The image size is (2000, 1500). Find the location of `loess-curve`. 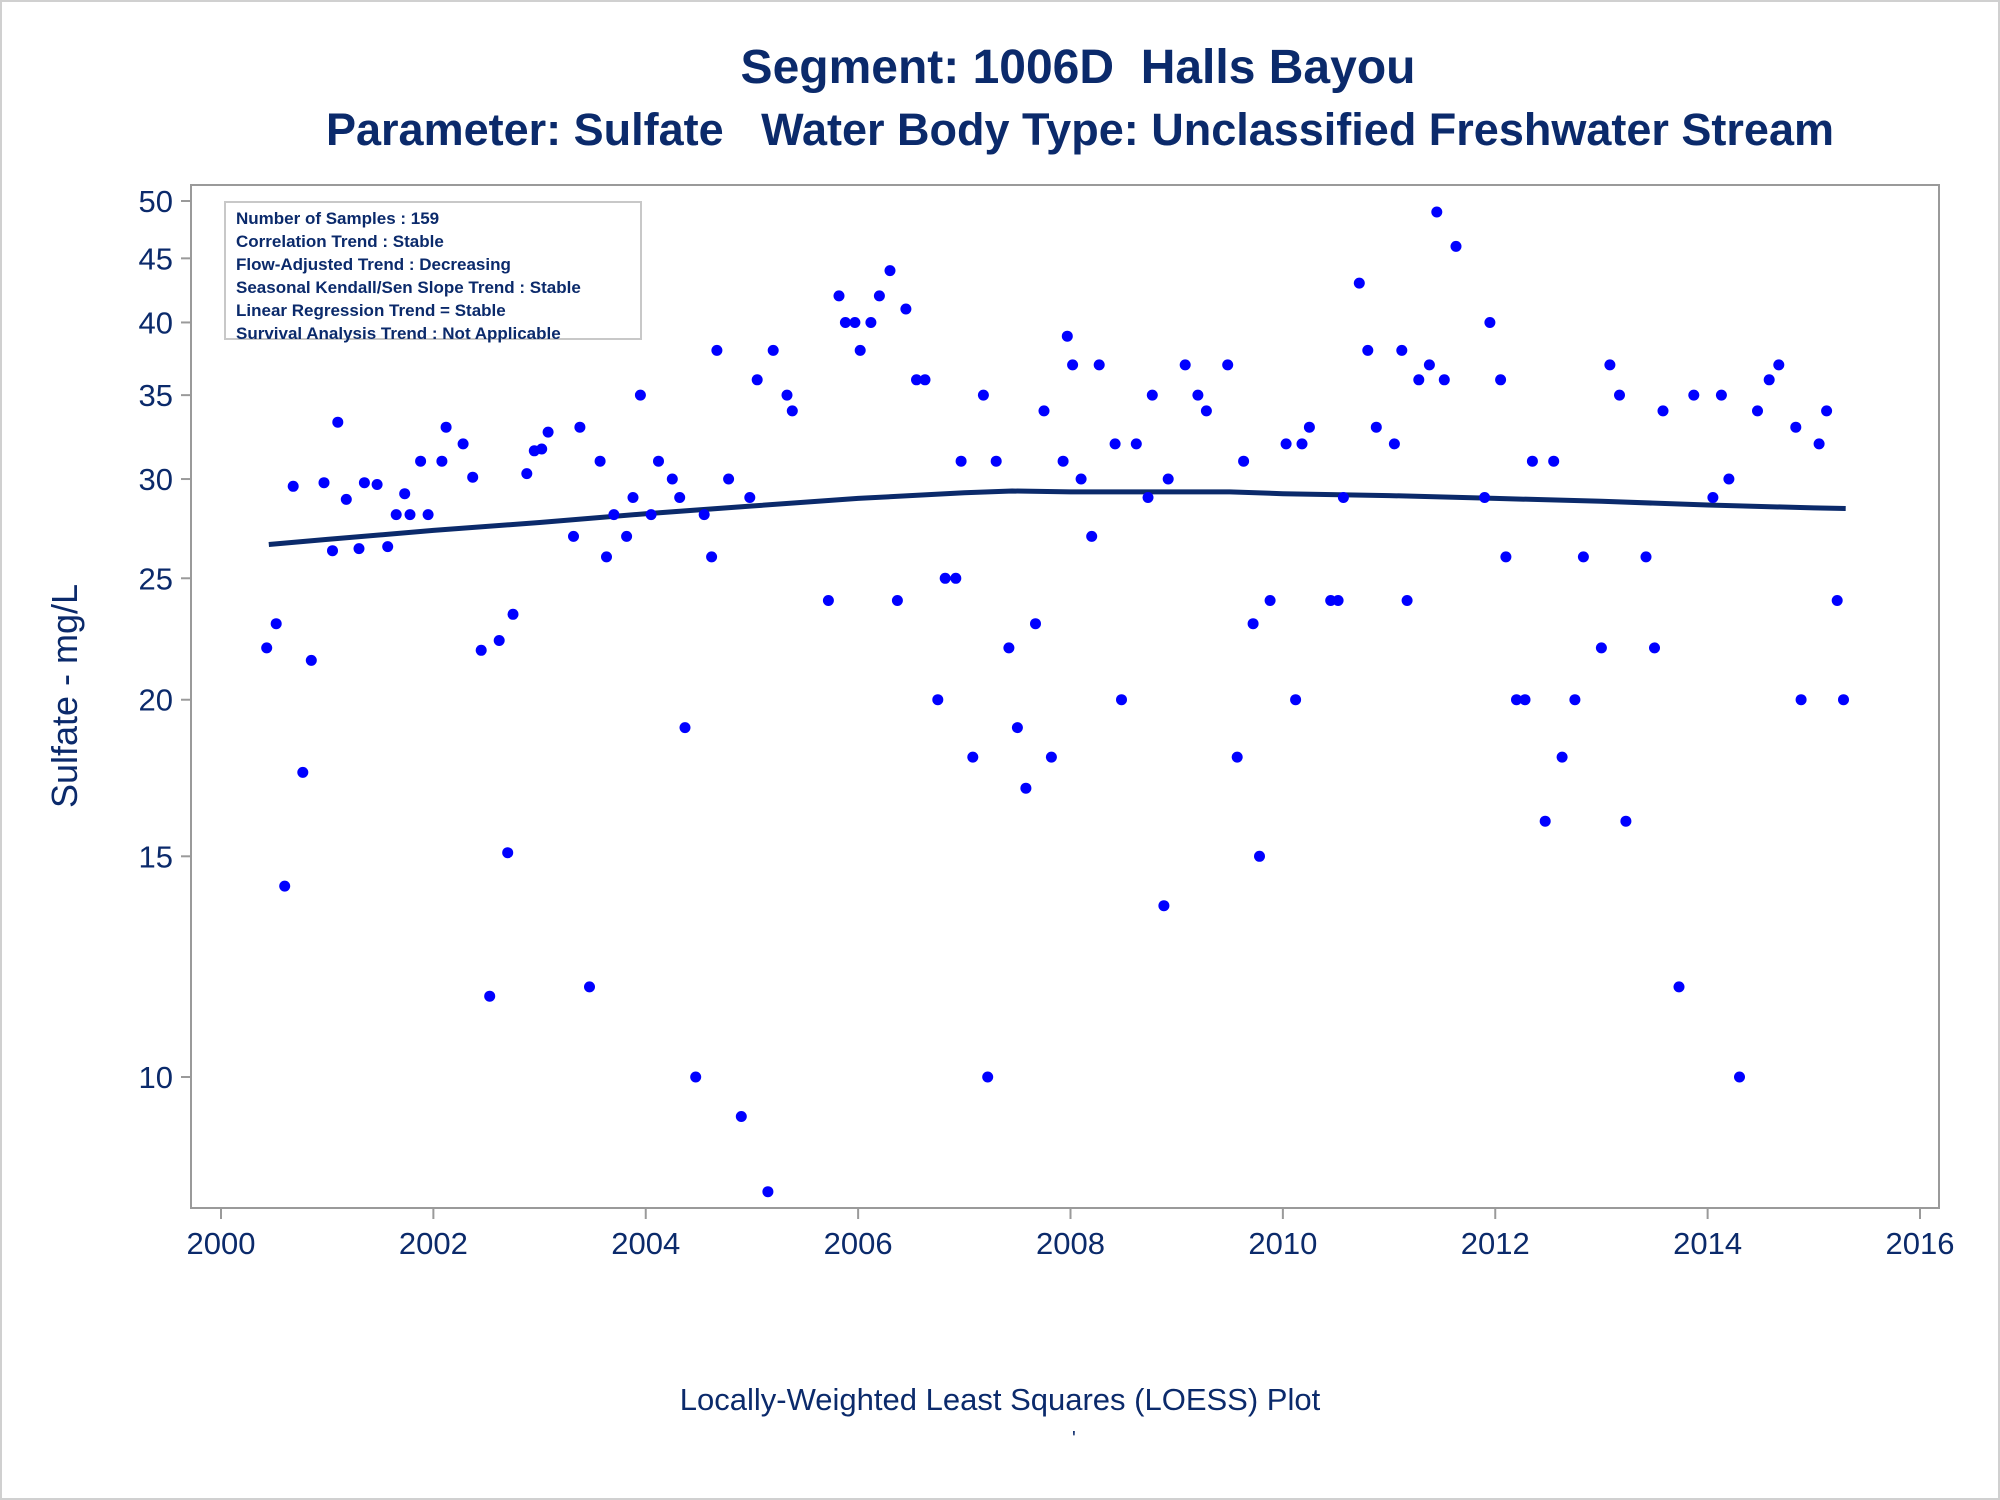

loess-curve is located at coordinates (1057, 517).